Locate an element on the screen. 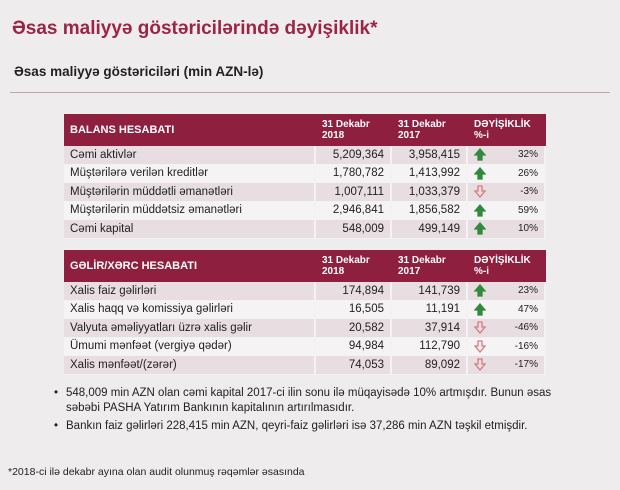 The width and height of the screenshot is (620, 490). row-label: Valyuta əməliyyatları üzrə xalis gəlir is located at coordinates (190, 328).